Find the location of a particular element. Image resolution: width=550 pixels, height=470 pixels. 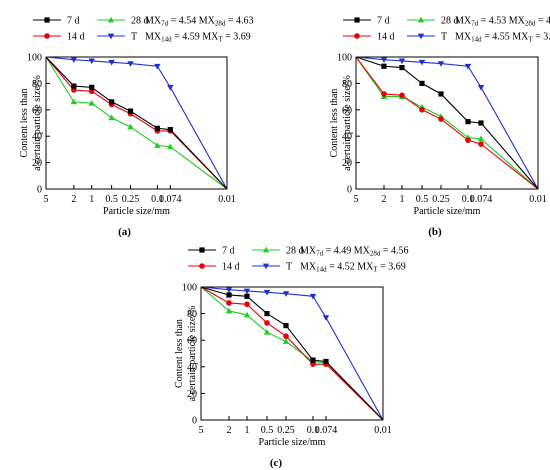

x-tick-label: 0.1 is located at coordinates (157, 199).